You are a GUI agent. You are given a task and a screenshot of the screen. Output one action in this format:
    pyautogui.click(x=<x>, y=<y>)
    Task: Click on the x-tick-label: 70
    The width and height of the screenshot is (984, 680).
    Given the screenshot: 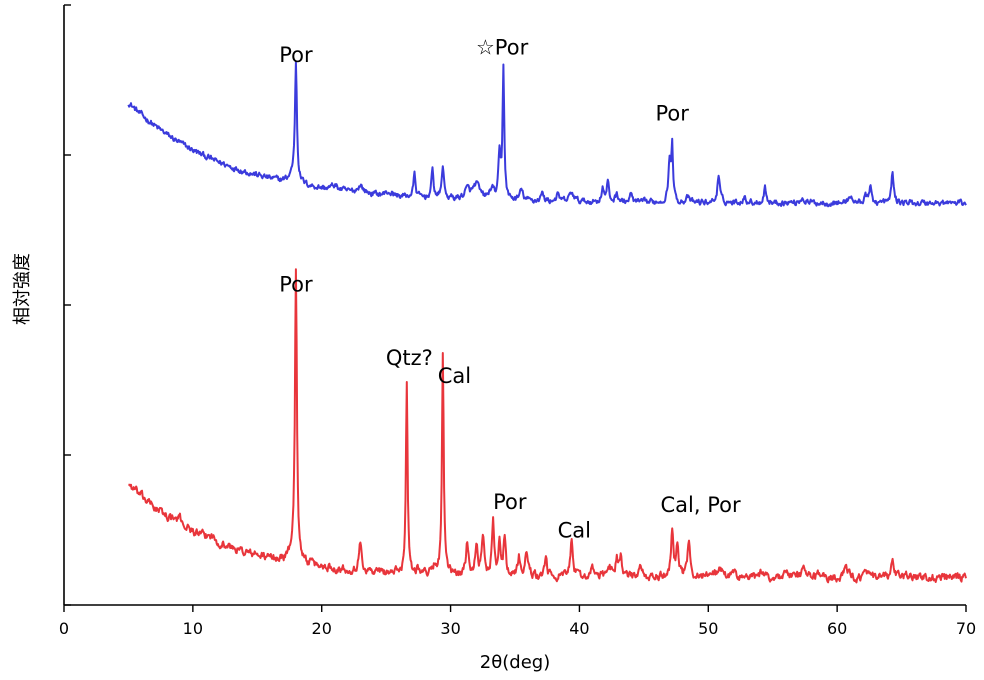 What is the action you would take?
    pyautogui.click(x=966, y=628)
    